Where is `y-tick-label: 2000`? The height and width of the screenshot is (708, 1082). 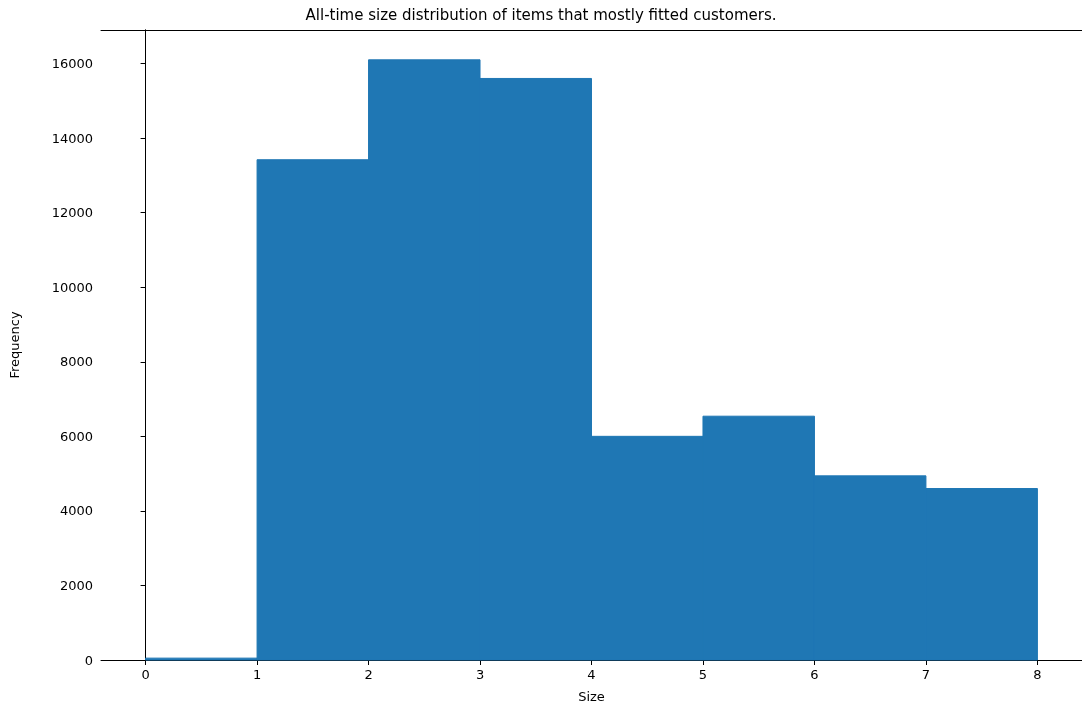
y-tick-label: 2000 is located at coordinates (76, 585).